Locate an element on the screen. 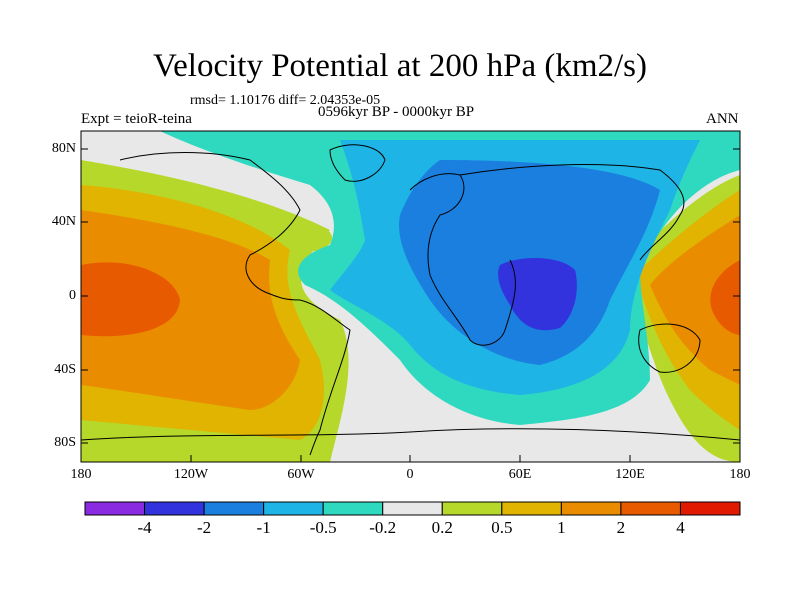 This screenshot has height=600, width=800. neg2-region-core is located at coordinates (537, 294).